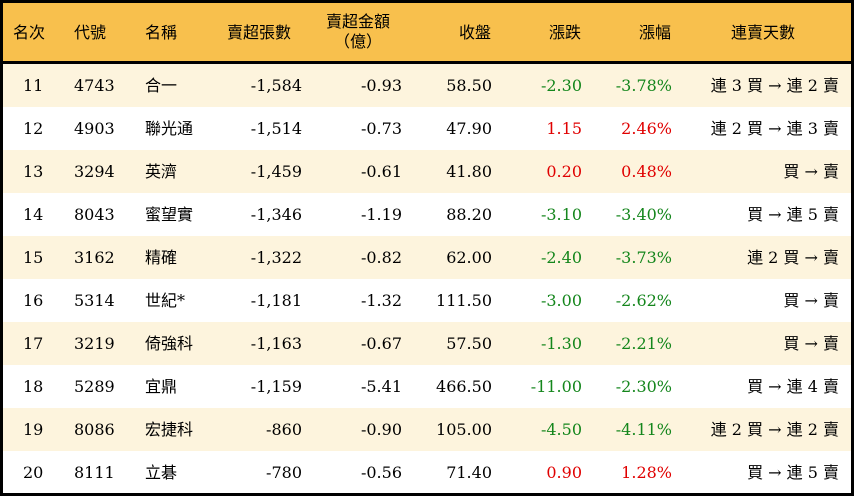 Image resolution: width=854 pixels, height=496 pixels. What do you see at coordinates (381, 257) in the screenshot?
I see `net-sell-amount-cell: -0.82` at bounding box center [381, 257].